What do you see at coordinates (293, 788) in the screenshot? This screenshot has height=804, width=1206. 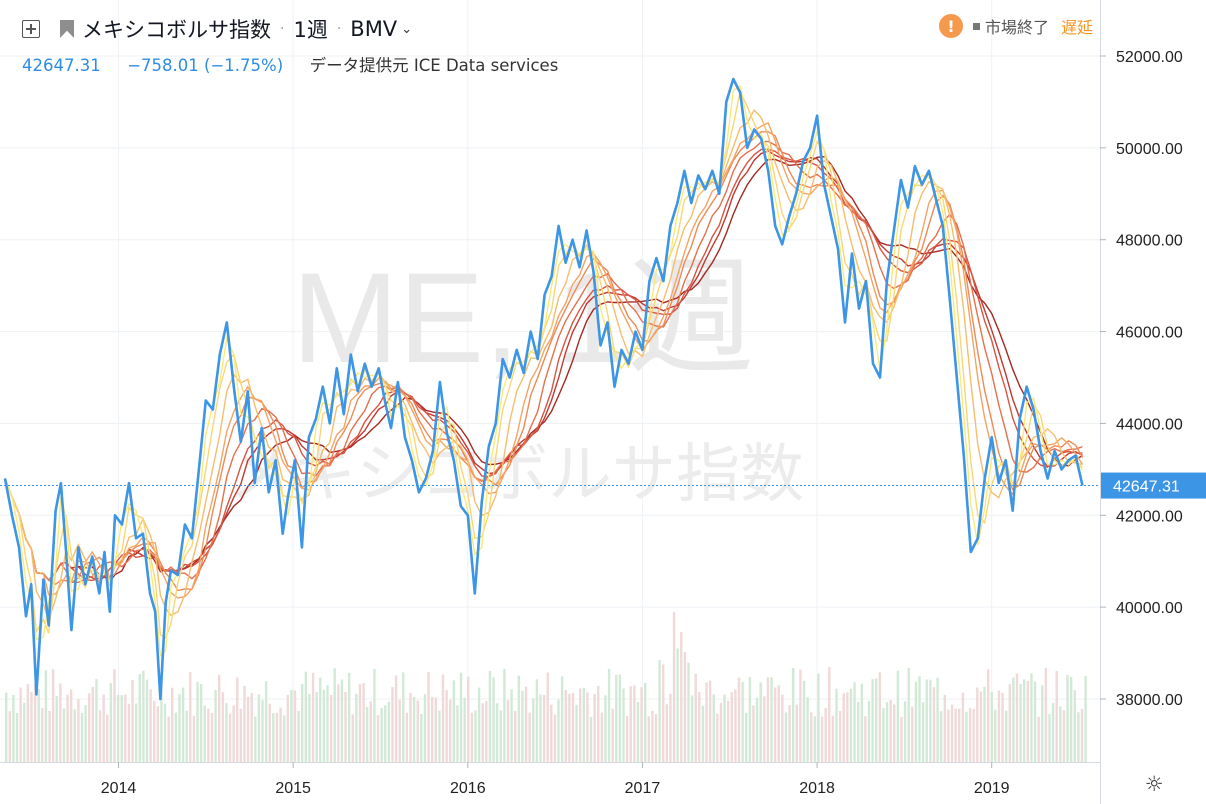 I see `x-tick-label: 2015` at bounding box center [293, 788].